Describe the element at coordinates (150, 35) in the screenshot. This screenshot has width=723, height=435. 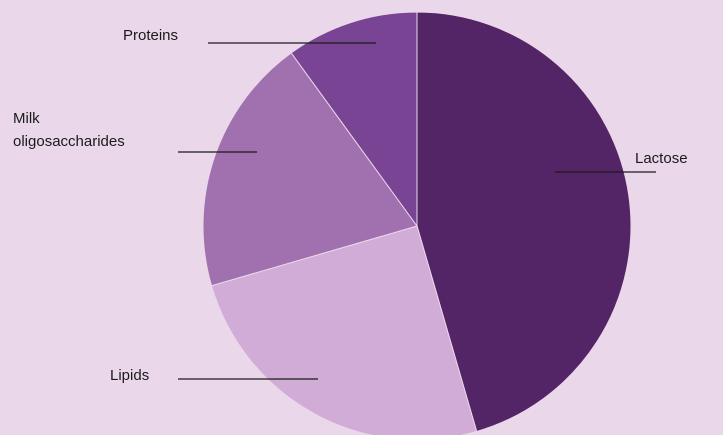
I see `slice-label-text-proteins: Proteins` at that location.